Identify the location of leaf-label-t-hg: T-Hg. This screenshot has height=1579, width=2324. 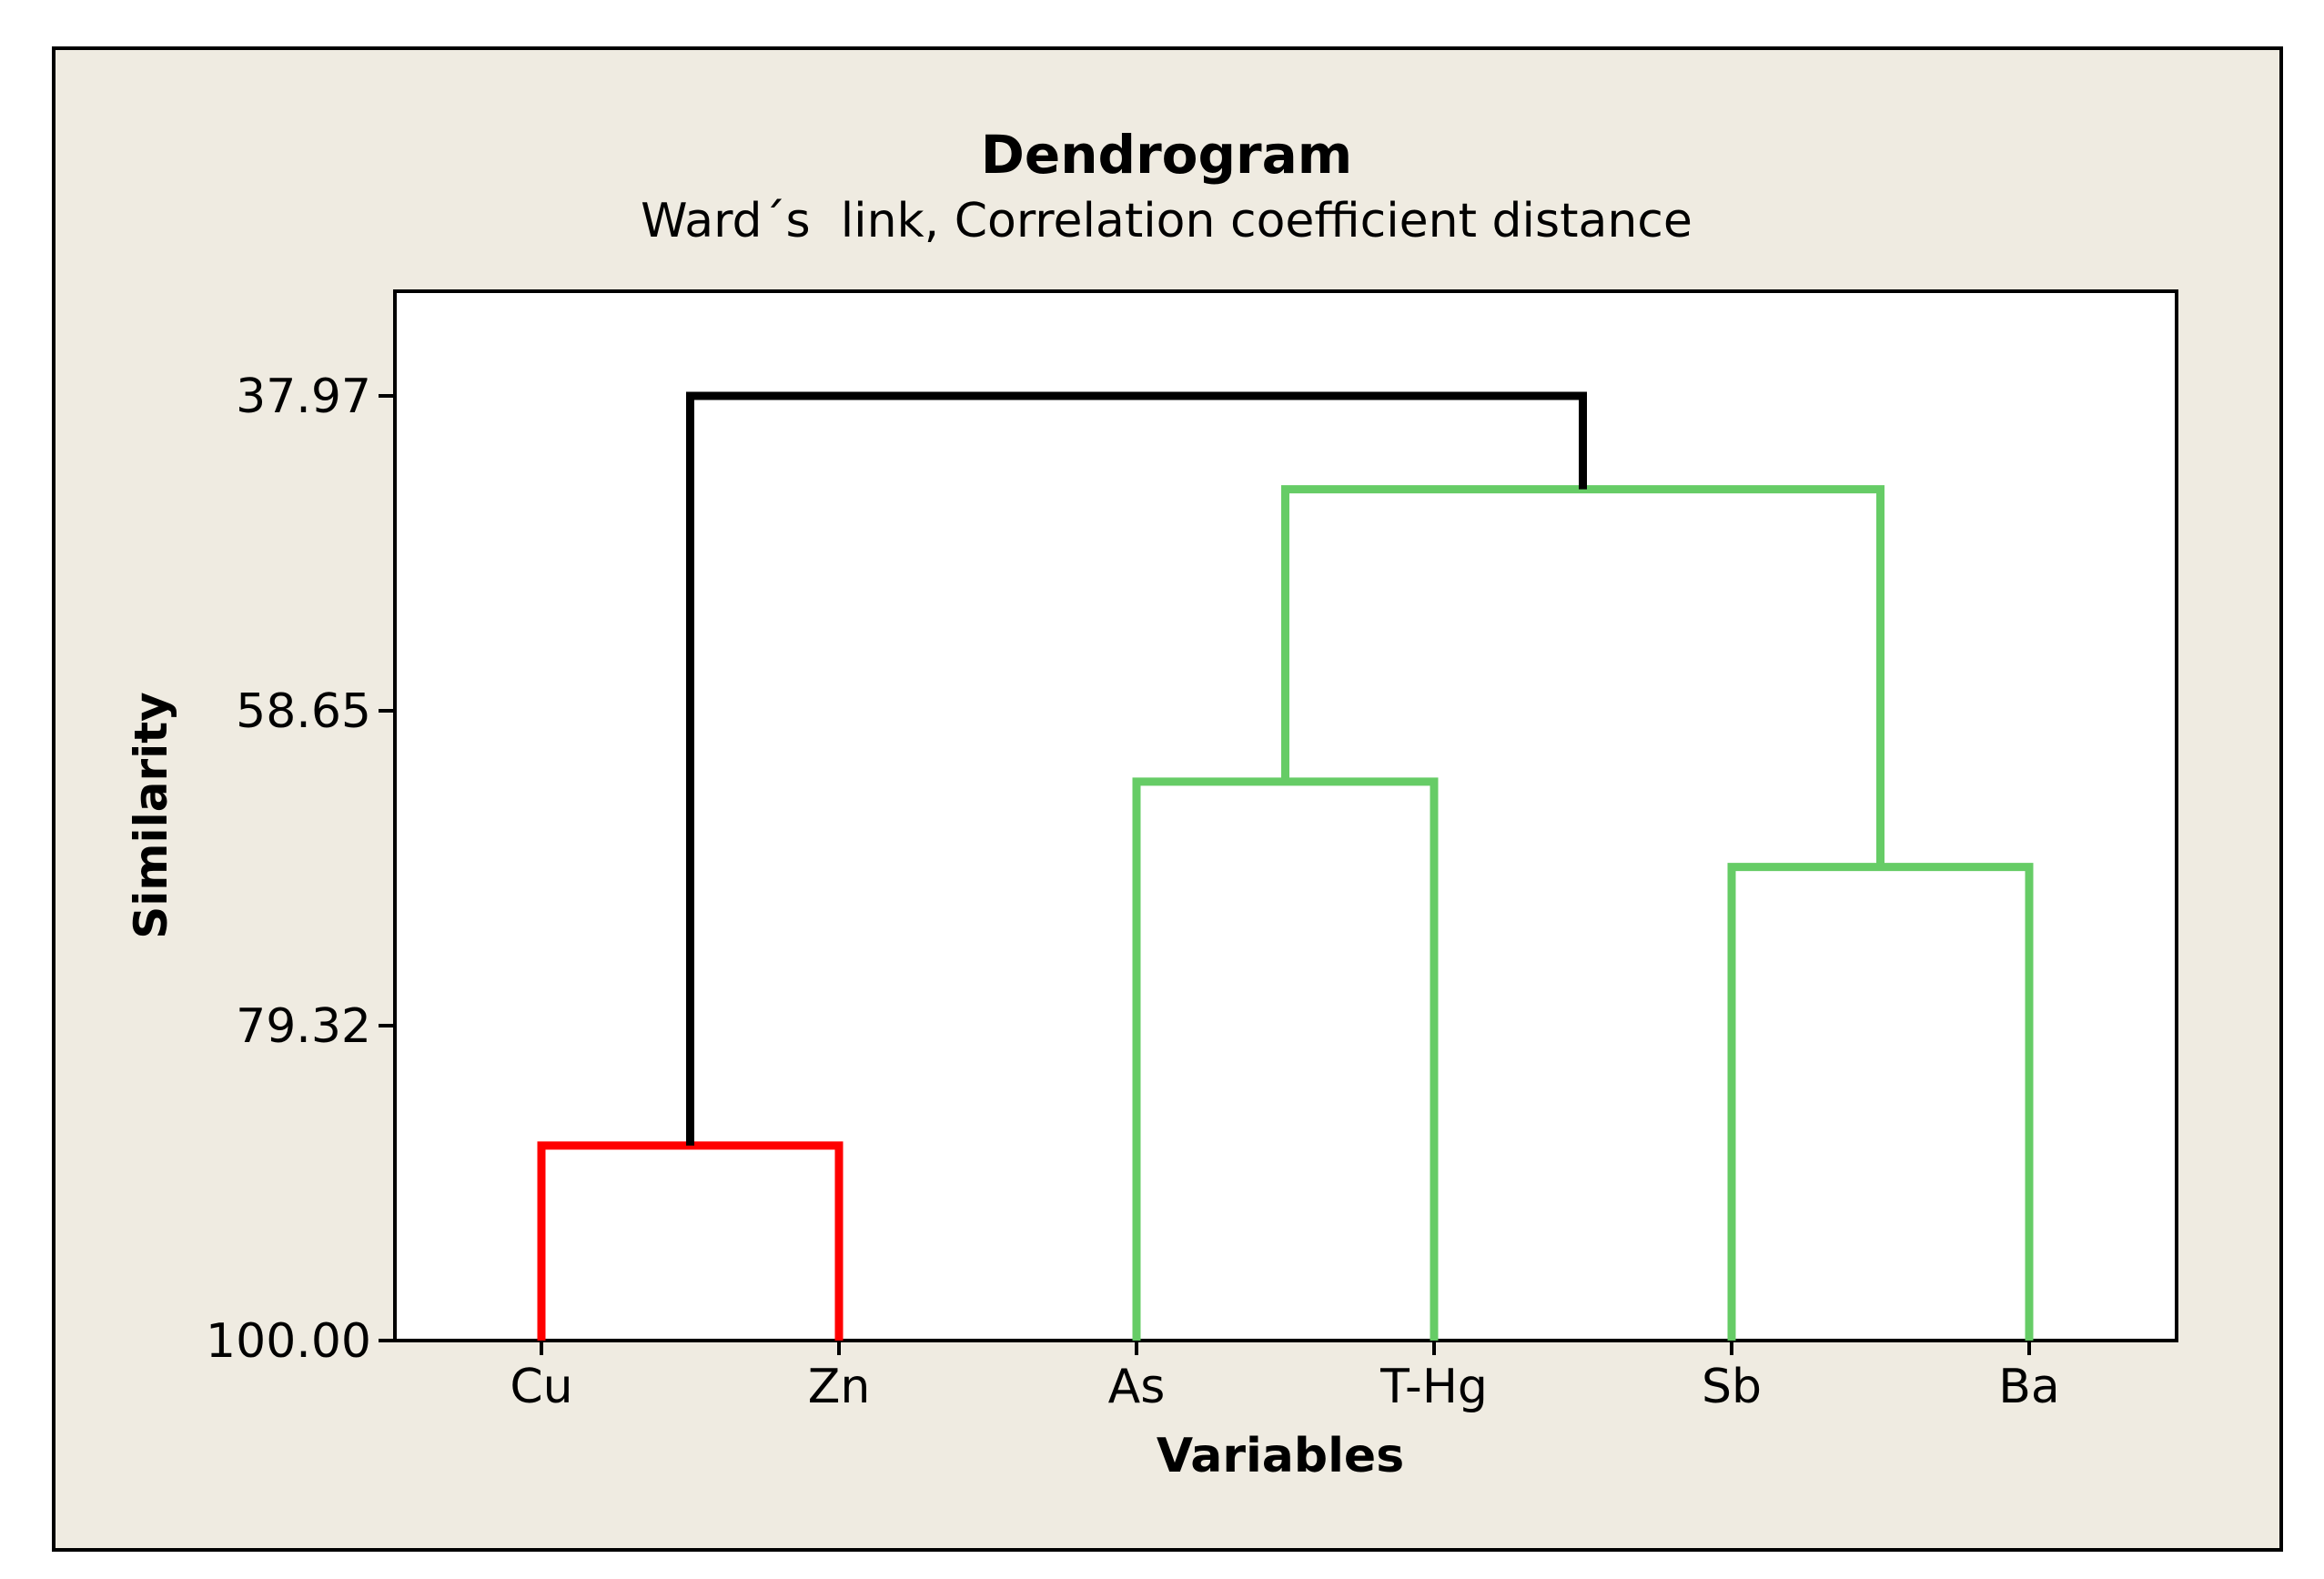
(1433, 1387).